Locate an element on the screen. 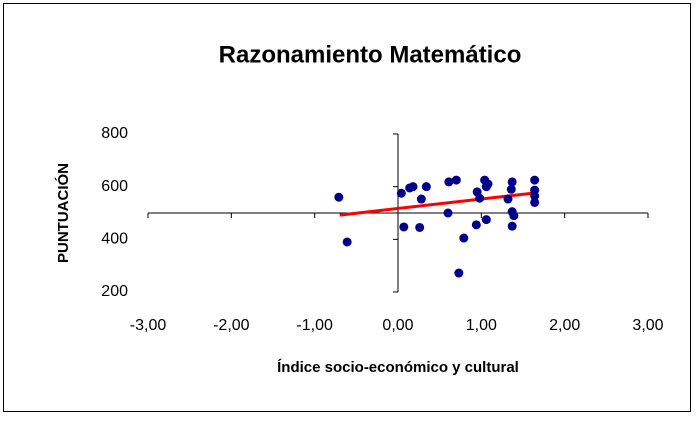 The image size is (696, 422). x-axis-title: Índice socio-económico y cultural is located at coordinates (398, 367).